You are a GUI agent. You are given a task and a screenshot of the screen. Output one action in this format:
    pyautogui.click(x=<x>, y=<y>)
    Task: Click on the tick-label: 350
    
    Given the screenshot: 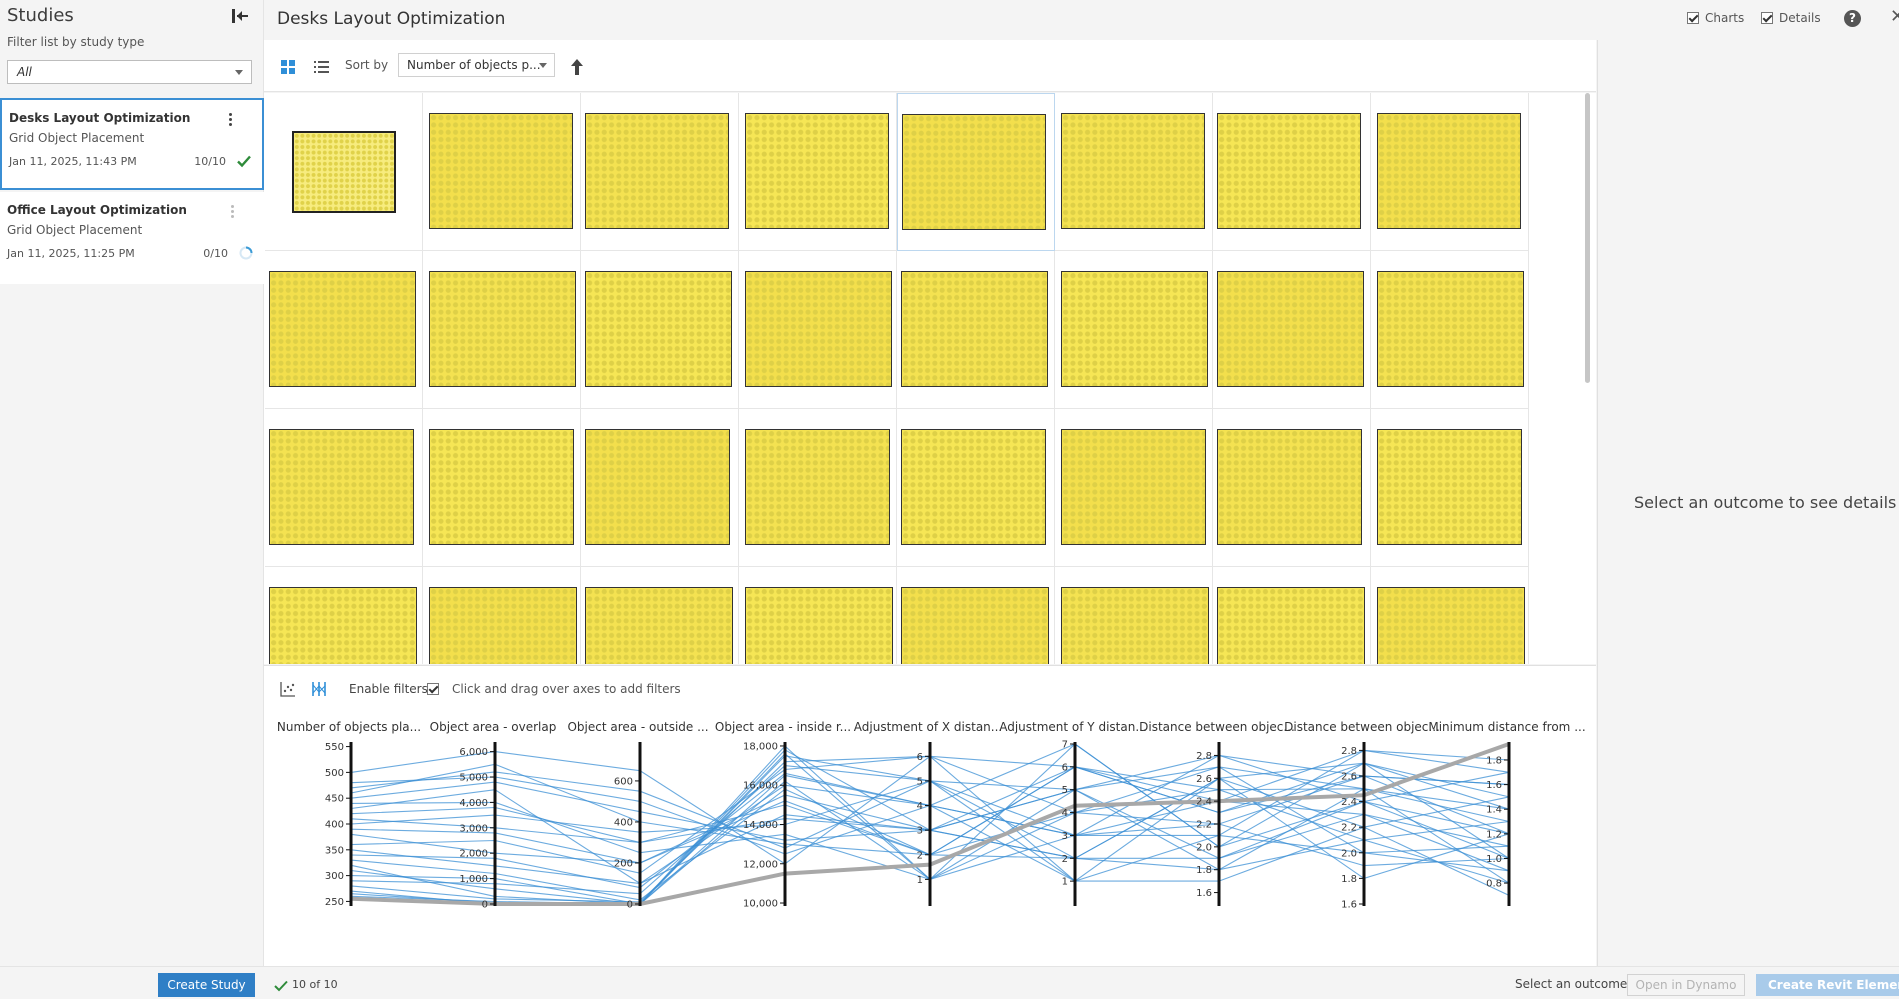 What is the action you would take?
    pyautogui.click(x=334, y=850)
    